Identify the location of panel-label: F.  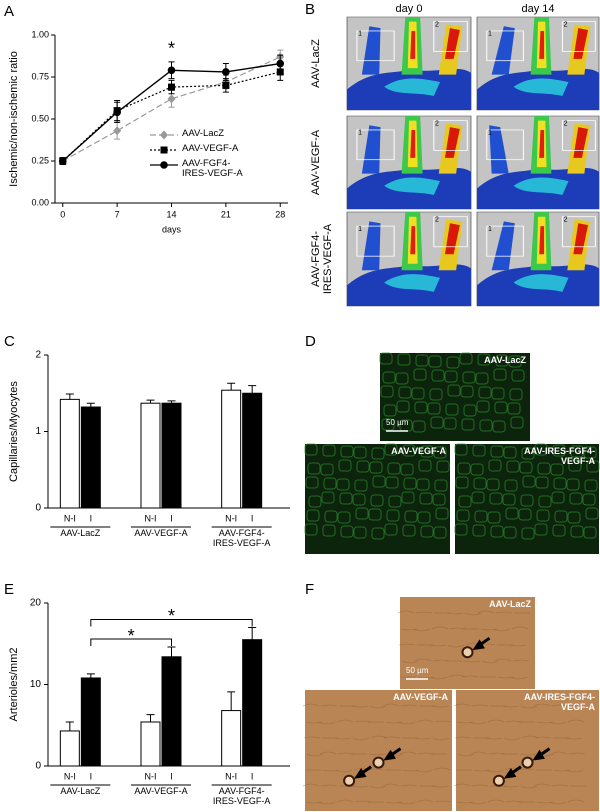
(309, 589).